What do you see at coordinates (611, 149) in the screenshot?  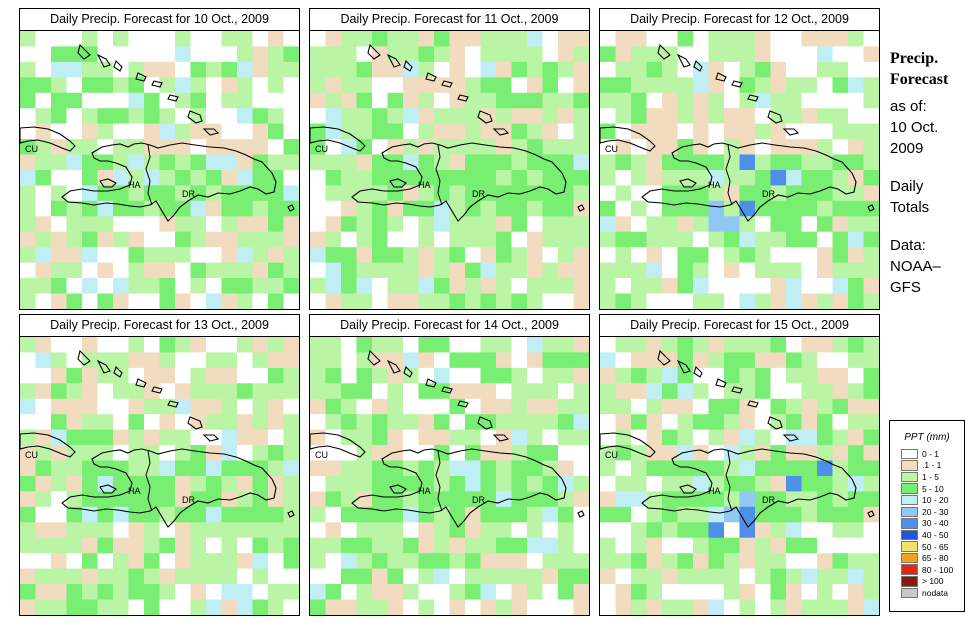 I see `country-label-cu: CU` at bounding box center [611, 149].